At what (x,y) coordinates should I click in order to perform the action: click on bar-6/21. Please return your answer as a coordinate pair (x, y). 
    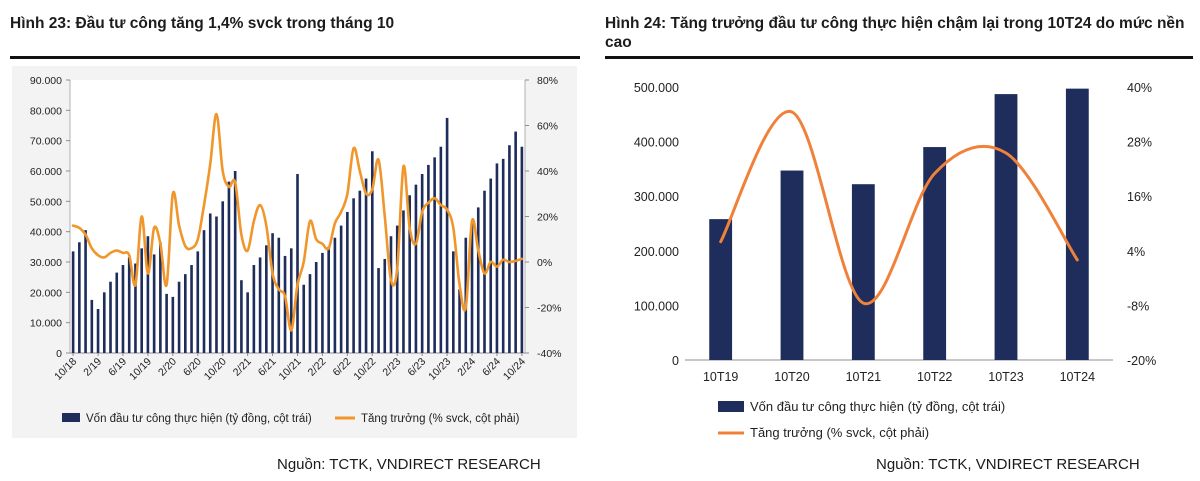
    Looking at the image, I should click on (272, 293).